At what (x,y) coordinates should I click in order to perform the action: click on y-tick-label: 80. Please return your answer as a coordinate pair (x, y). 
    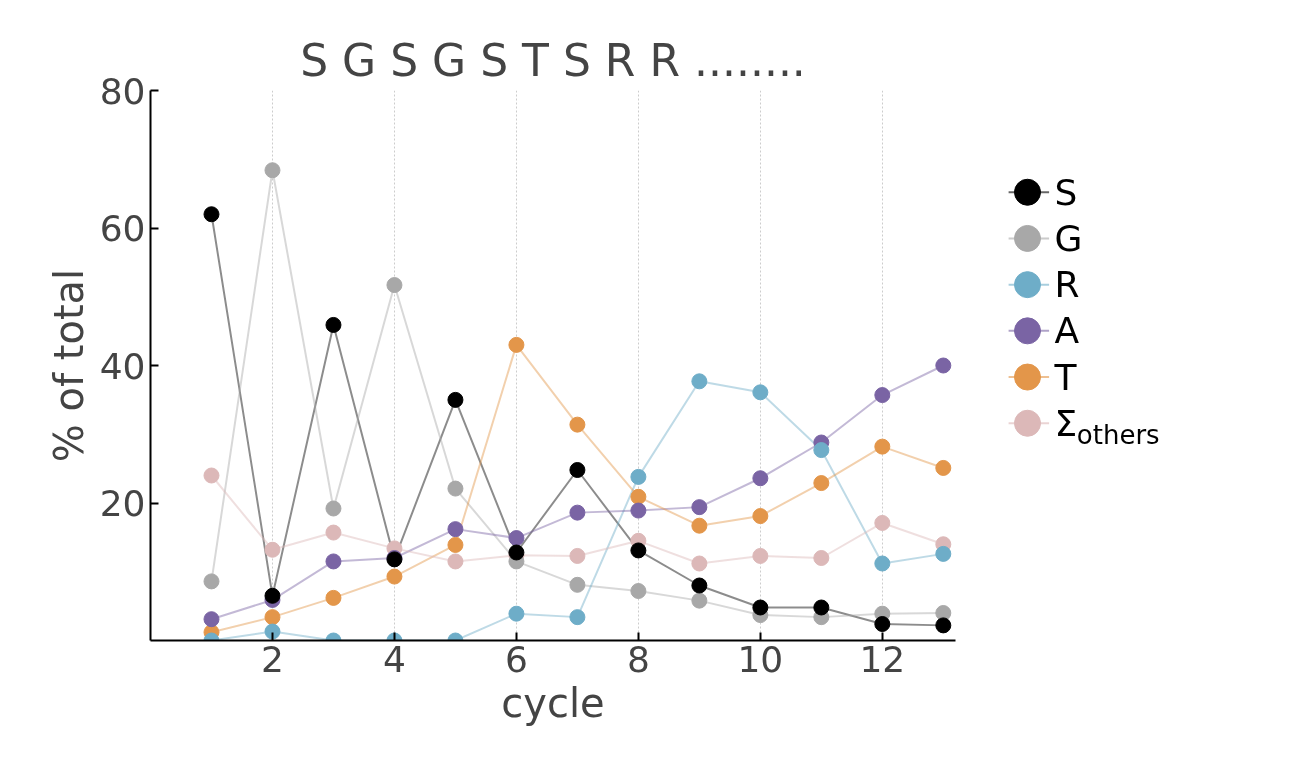
    Looking at the image, I should click on (122, 91).